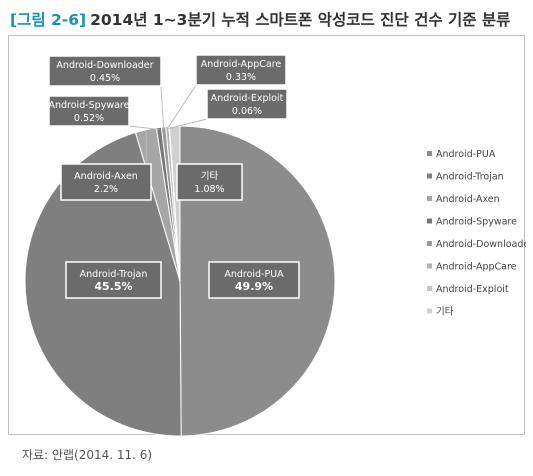 Image resolution: width=533 pixels, height=476 pixels. What do you see at coordinates (300, 20) in the screenshot?
I see `figure-title-text: 2014년 1~3분기 누적 스마트폰 악성코드 진단 건수 기준 분류` at bounding box center [300, 20].